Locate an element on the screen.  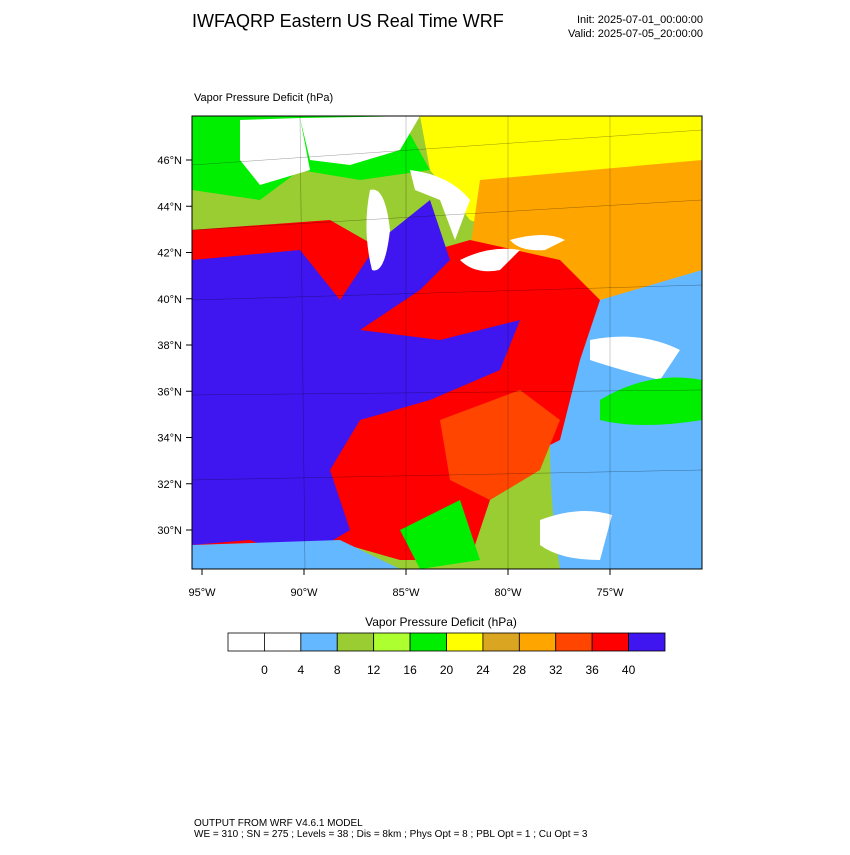
colorbar: 0 4 8 12 16 20 24 28 32 36 40 is located at coordinates (446, 654).